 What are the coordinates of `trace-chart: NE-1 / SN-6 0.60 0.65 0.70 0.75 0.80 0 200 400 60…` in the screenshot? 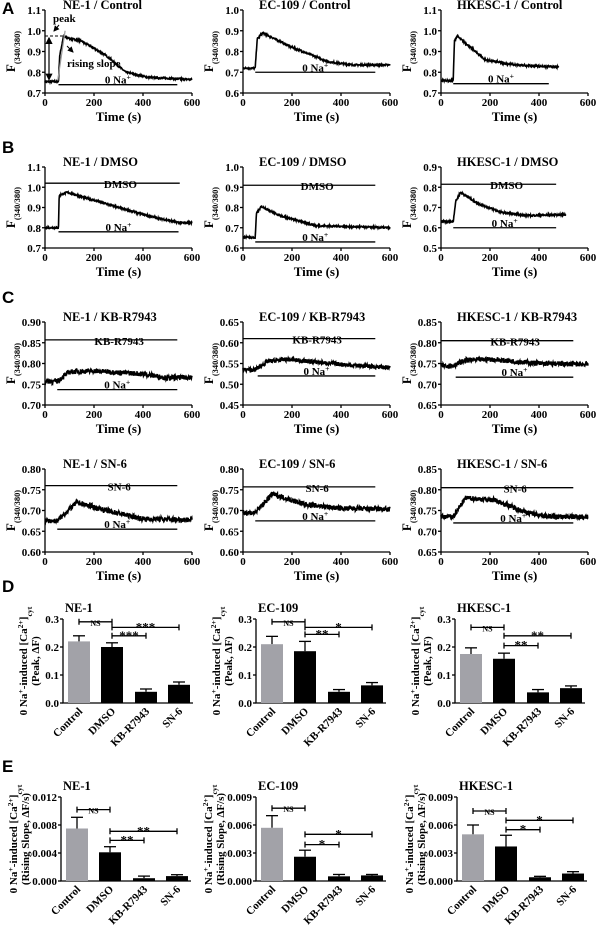 It's located at (102, 520).